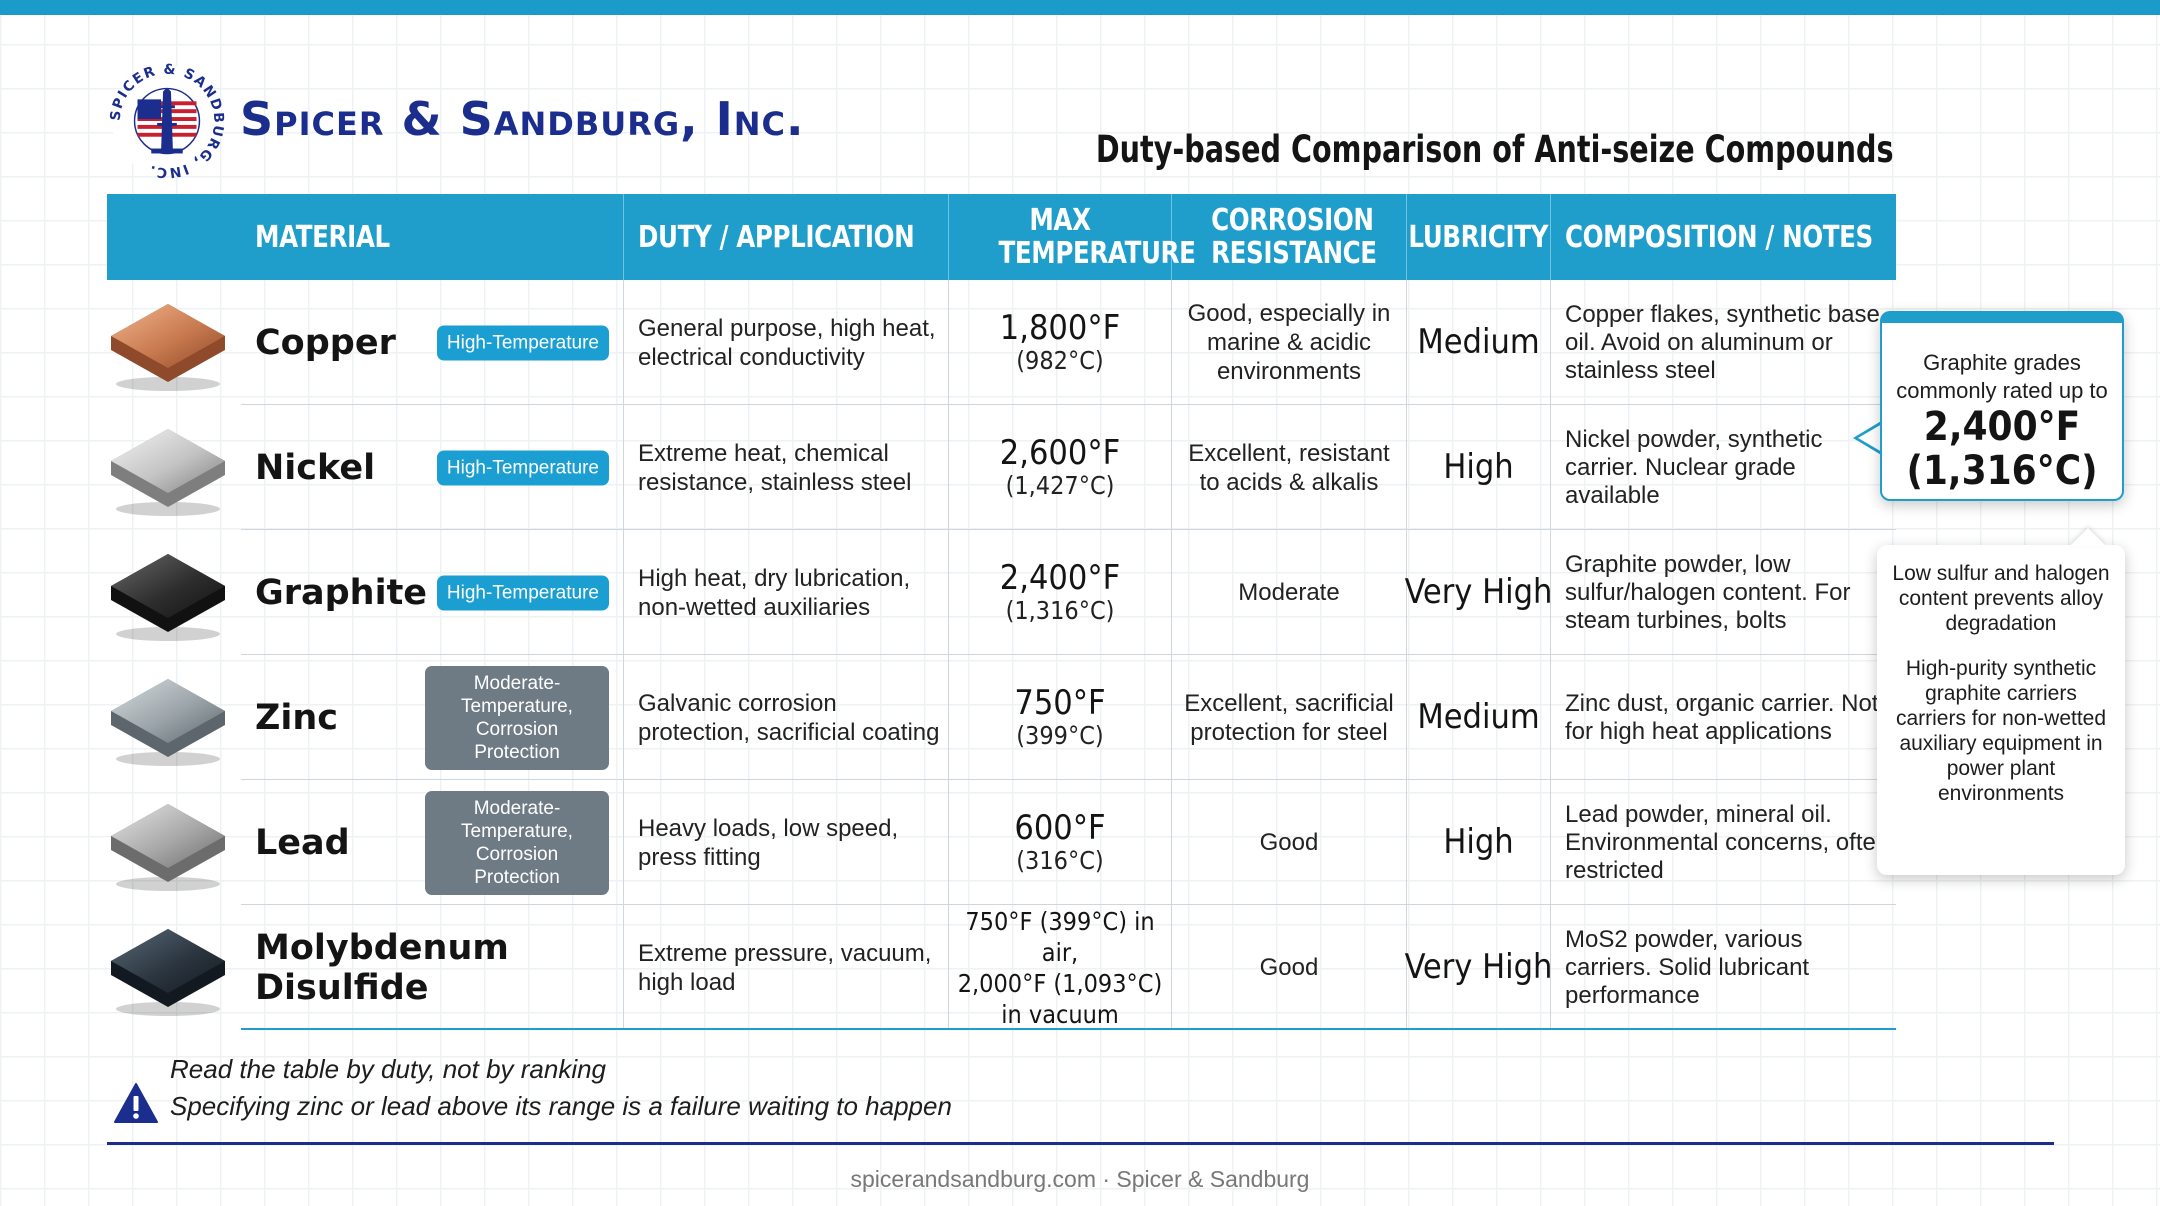 This screenshot has height=1206, width=2160. What do you see at coordinates (2002, 471) in the screenshot?
I see `callout-rating-temp-c: (1,316°C)` at bounding box center [2002, 471].